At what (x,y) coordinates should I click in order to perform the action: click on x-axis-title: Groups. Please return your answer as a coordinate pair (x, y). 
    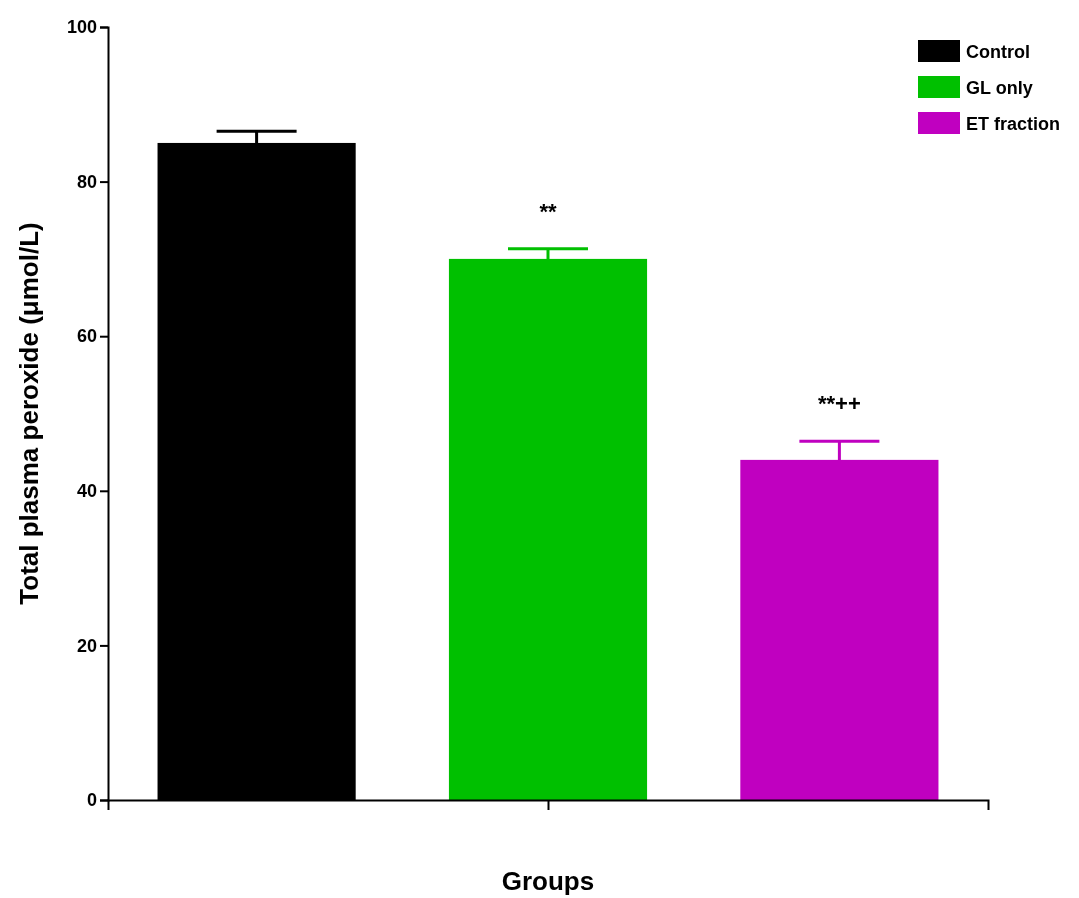
    Looking at the image, I should click on (548, 881).